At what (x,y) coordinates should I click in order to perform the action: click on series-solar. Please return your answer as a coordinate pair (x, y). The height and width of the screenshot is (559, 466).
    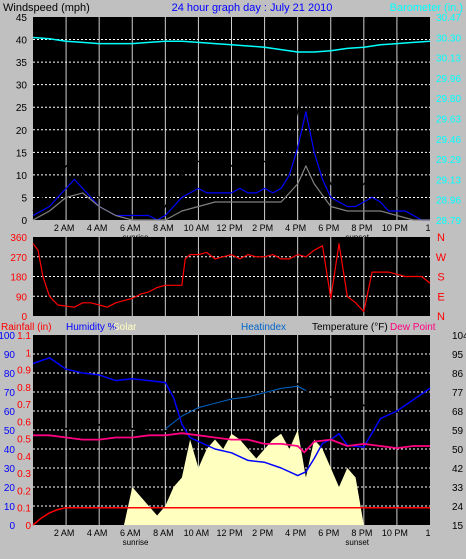
    Looking at the image, I should click on (231, 477).